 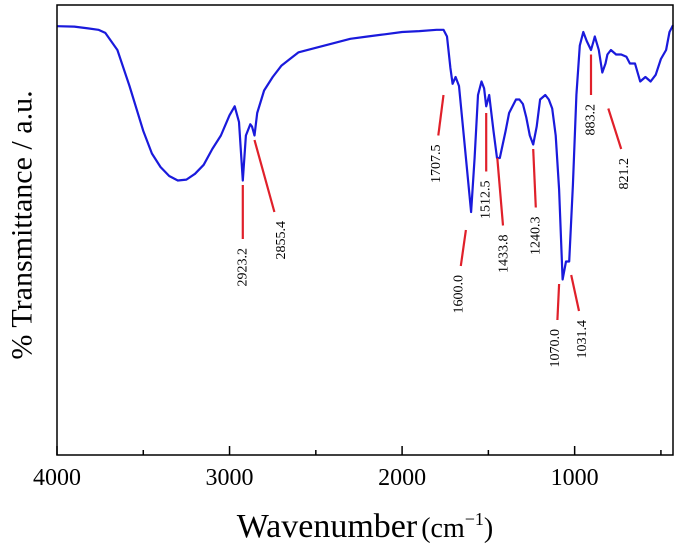 What do you see at coordinates (488, 528) in the screenshot?
I see `x-axis-title-close: )` at bounding box center [488, 528].